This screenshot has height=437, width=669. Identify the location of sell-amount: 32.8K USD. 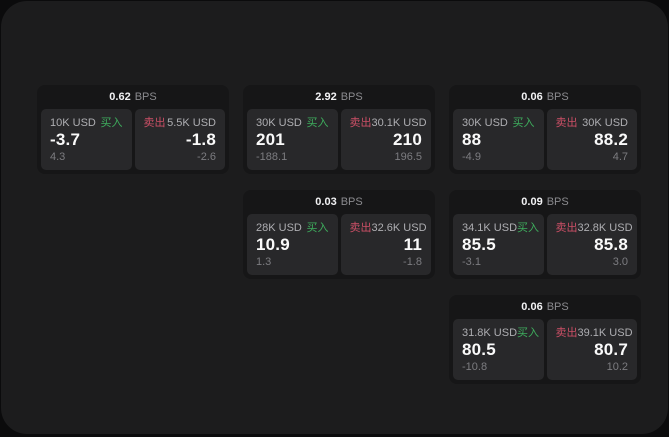
(605, 228).